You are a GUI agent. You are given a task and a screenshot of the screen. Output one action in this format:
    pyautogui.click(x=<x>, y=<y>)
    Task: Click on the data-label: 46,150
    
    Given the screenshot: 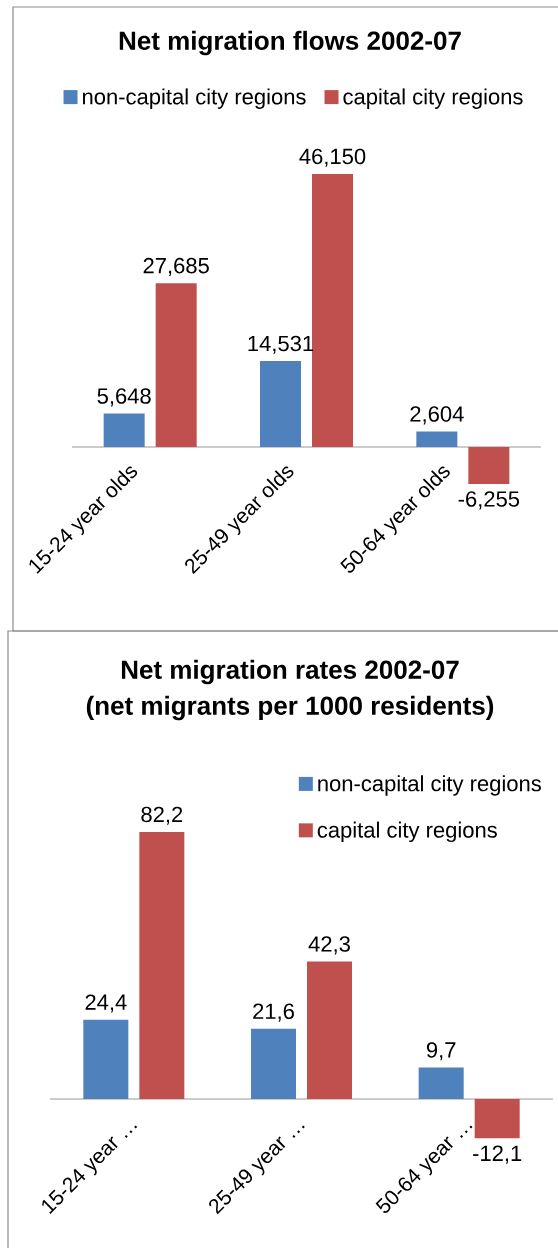 What is the action you would take?
    pyautogui.click(x=332, y=157)
    